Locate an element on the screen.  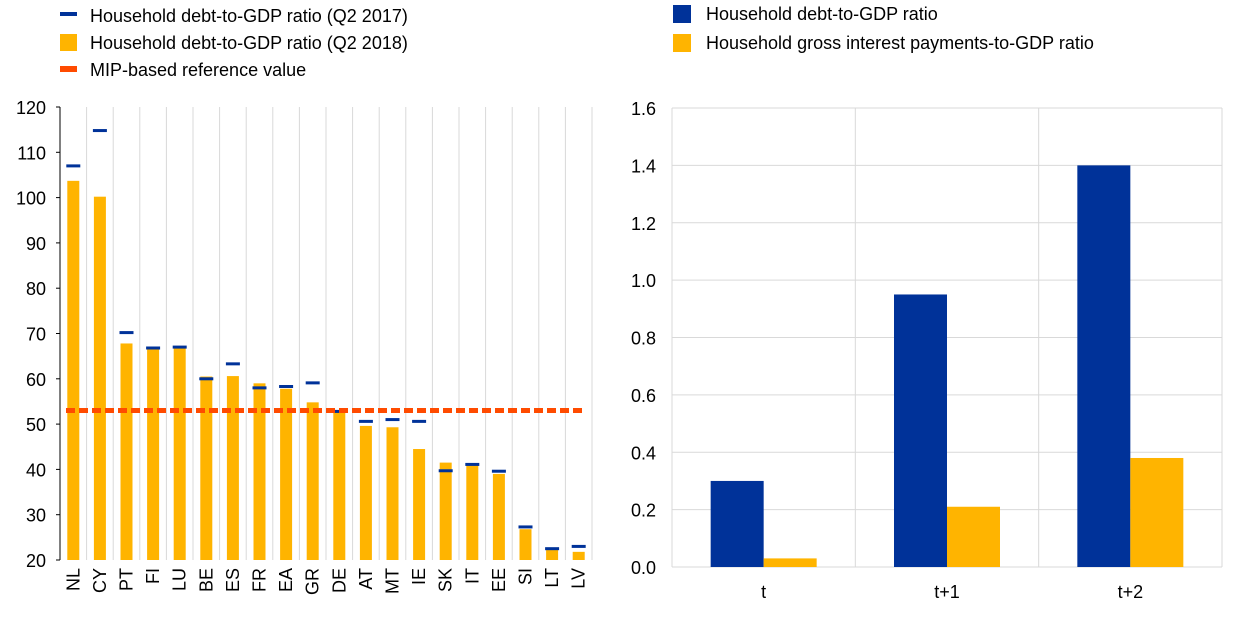
left-y-tick-label: 40 is located at coordinates (36, 470).